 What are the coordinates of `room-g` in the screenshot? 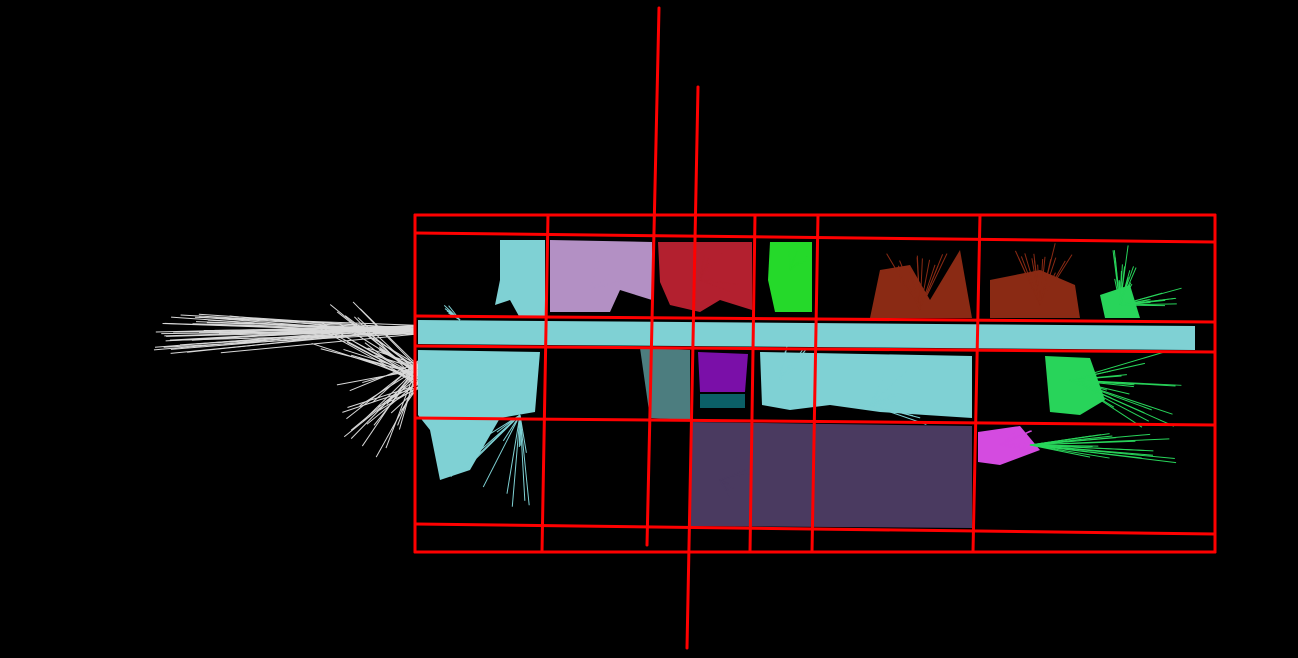 It's located at (722, 401).